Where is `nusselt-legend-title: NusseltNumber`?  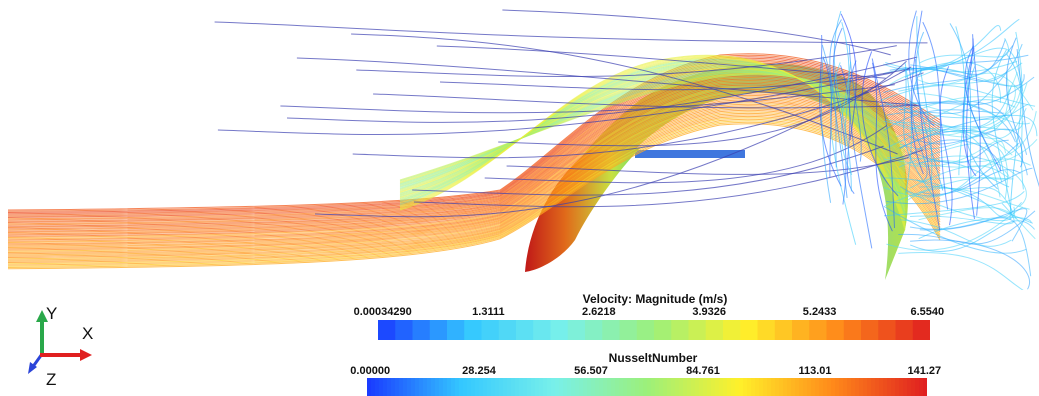
nusselt-legend-title: NusseltNumber is located at coordinates (653, 358).